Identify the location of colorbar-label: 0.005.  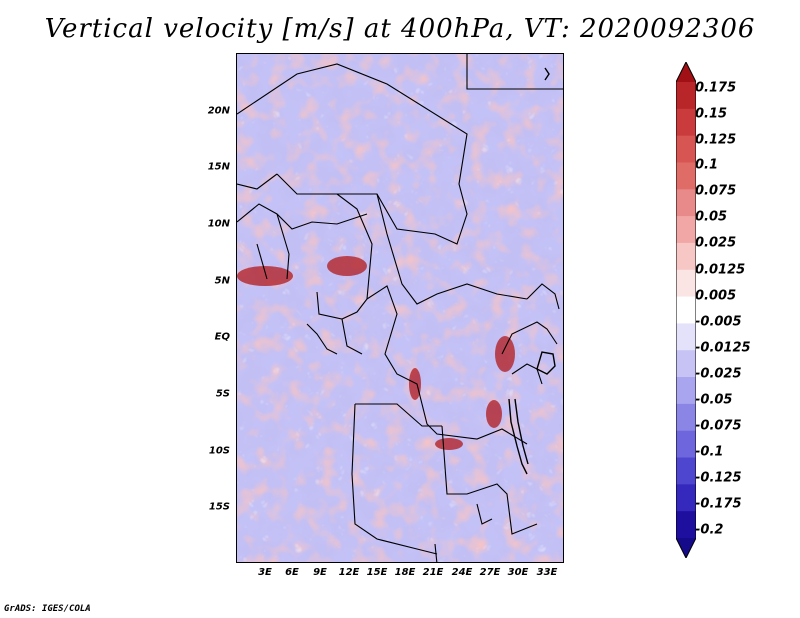
(716, 296).